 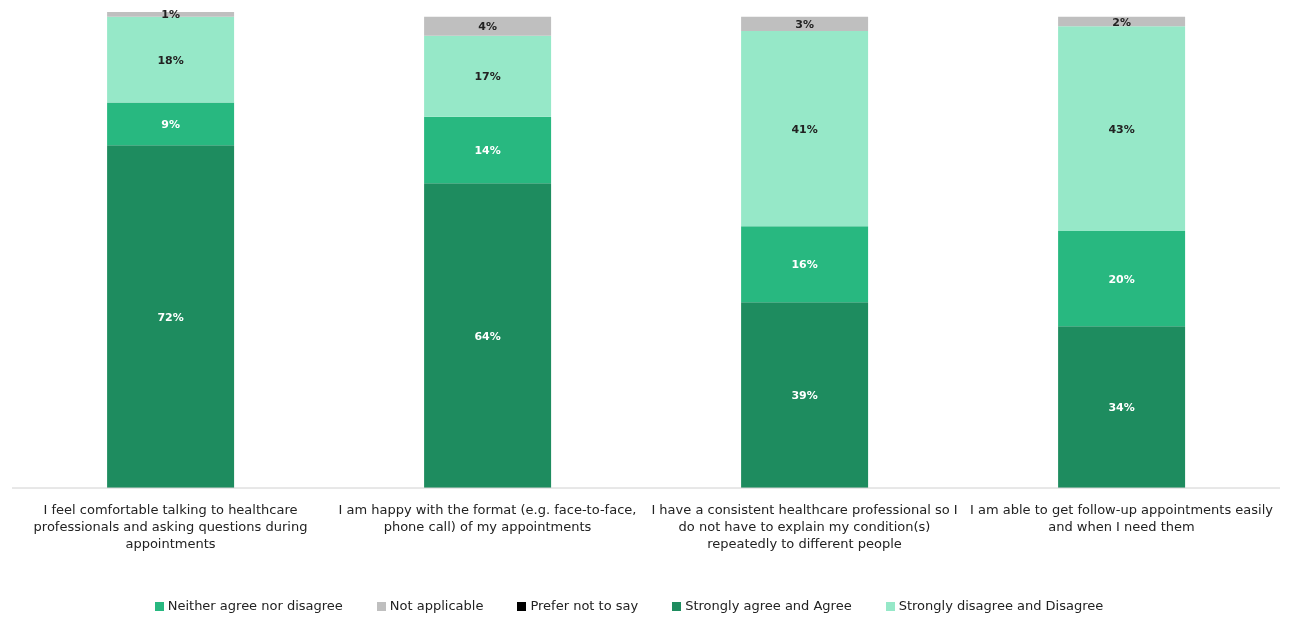 What do you see at coordinates (487, 518) in the screenshot?
I see `x-tick-label: I am happy with the format (e.g. face-to-face, phone call) of my appointments` at bounding box center [487, 518].